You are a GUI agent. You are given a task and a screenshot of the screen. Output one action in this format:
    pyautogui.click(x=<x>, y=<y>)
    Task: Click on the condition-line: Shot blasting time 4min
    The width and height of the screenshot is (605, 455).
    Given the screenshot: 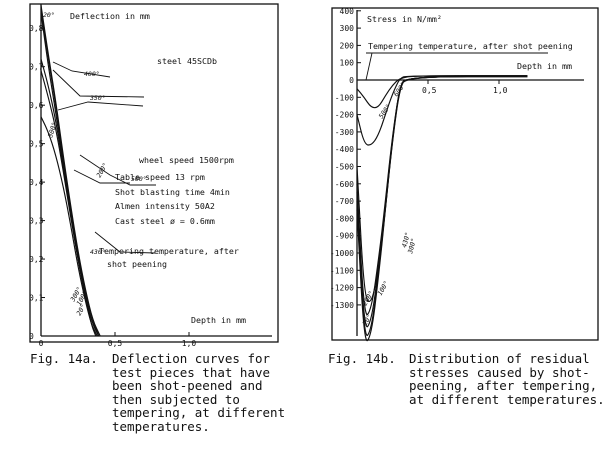 What is the action you would take?
    pyautogui.click(x=172, y=192)
    